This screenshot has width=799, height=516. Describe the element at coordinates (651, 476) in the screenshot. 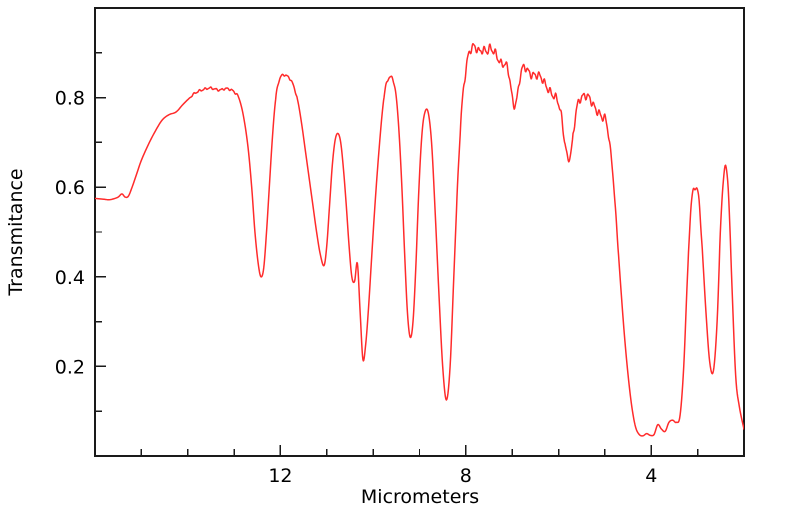

I see `x-tick-label: 4` at that location.